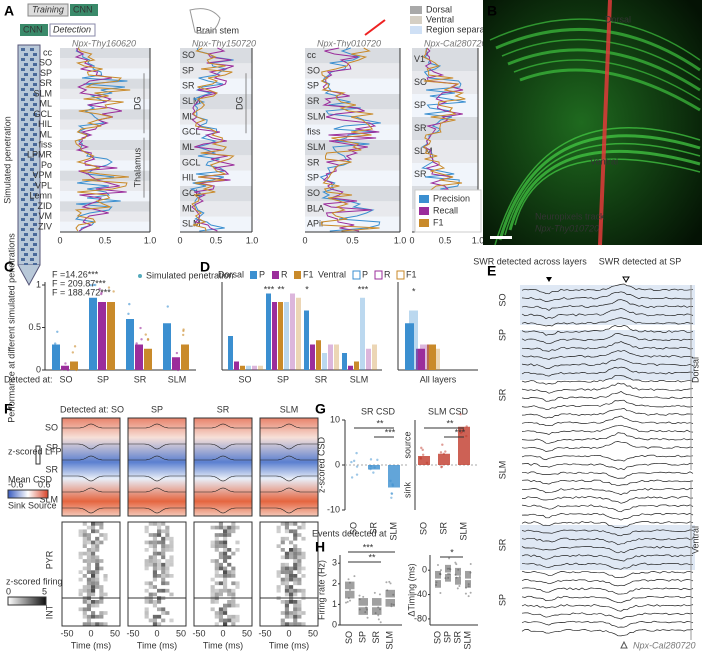 The width and height of the screenshot is (702, 653). Describe the element at coordinates (407, 490) in the screenshot. I see `label: sink` at that location.